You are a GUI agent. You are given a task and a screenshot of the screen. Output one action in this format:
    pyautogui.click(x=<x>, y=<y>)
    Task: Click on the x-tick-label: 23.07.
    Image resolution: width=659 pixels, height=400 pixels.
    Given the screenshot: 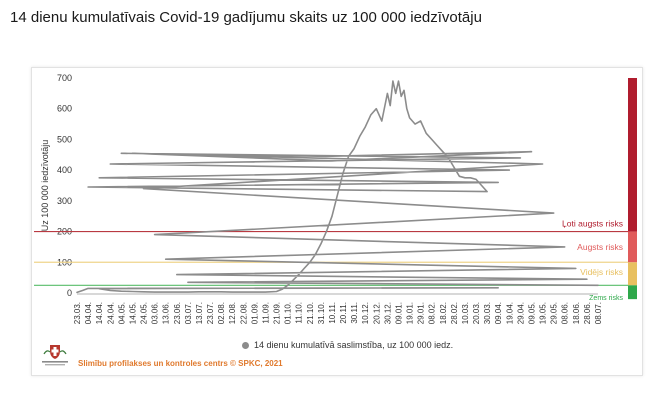 What is the action you would take?
    pyautogui.click(x=210, y=313)
    